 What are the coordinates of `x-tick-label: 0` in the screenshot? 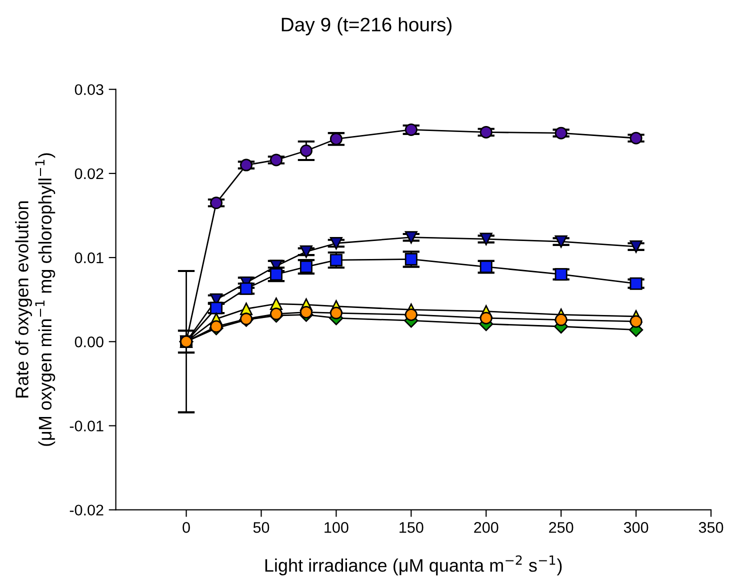 It's located at (186, 527).